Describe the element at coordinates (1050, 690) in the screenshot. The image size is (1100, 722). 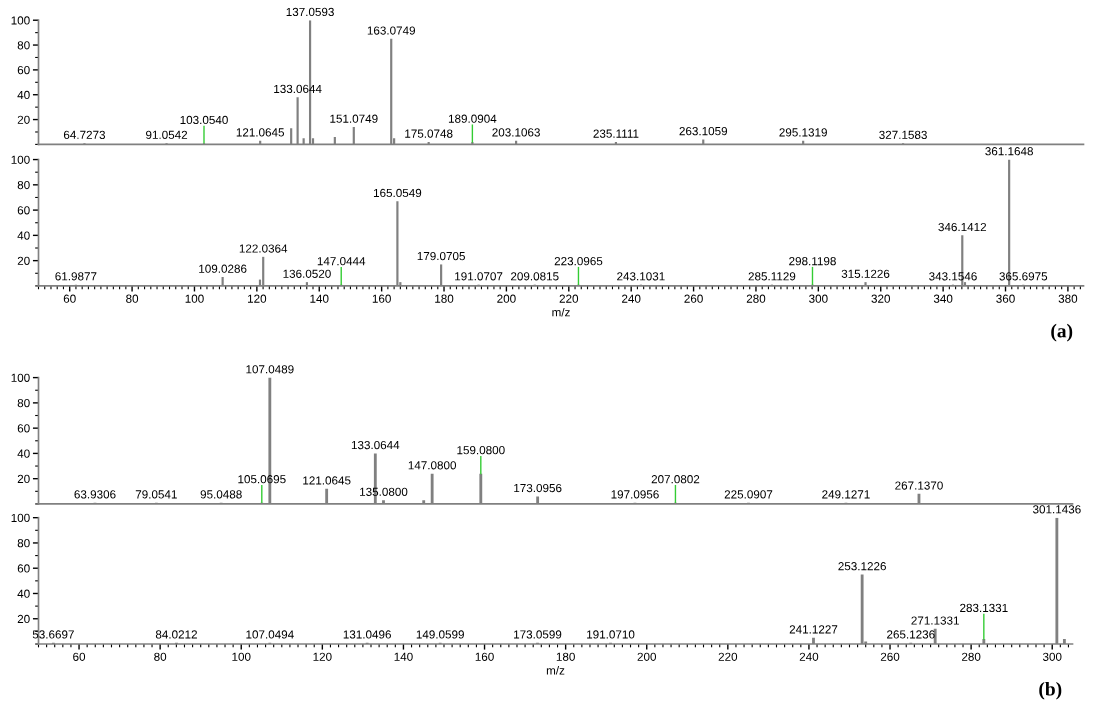
I see `text: (b)` at that location.